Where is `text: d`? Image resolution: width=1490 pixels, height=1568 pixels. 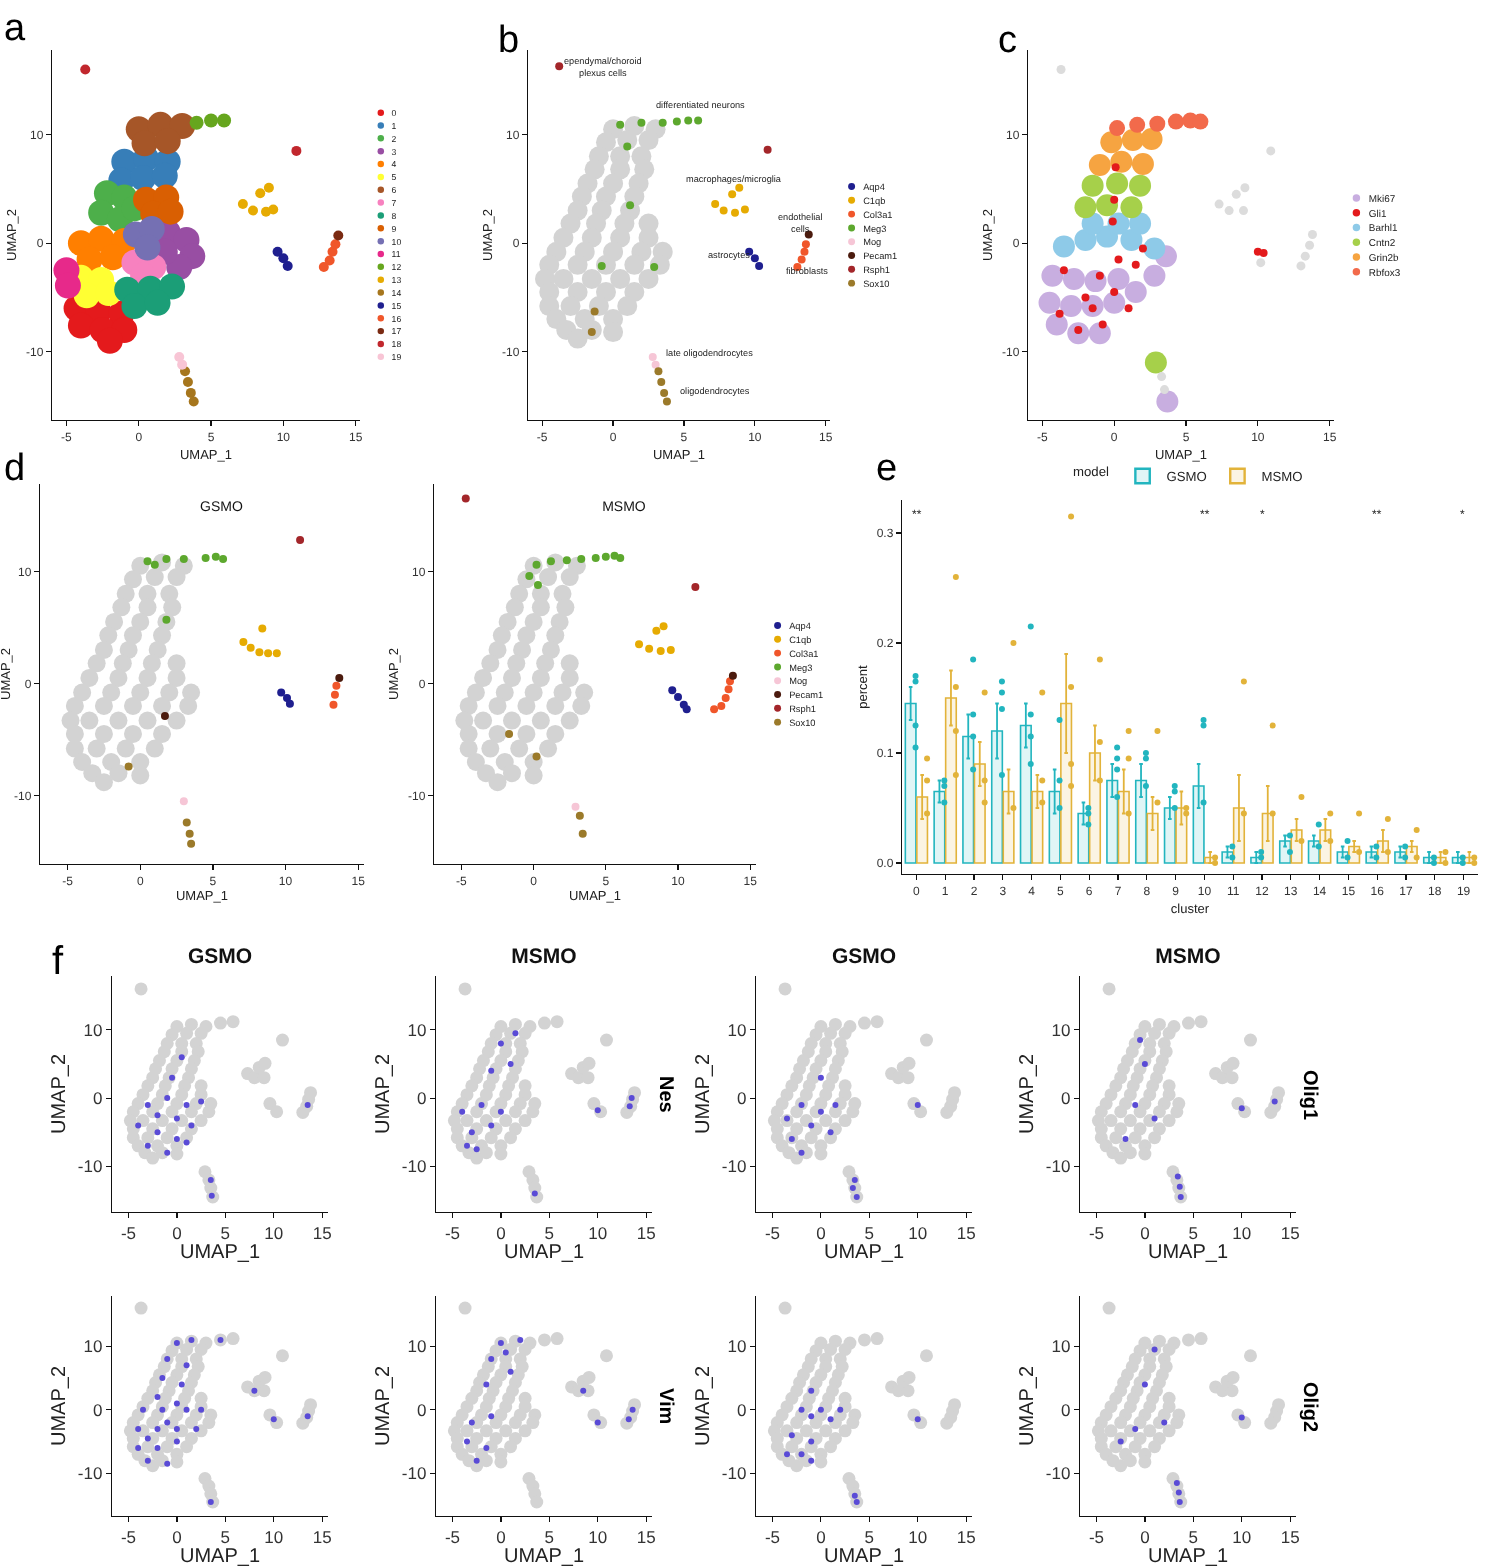 text: d is located at coordinates (15, 469).